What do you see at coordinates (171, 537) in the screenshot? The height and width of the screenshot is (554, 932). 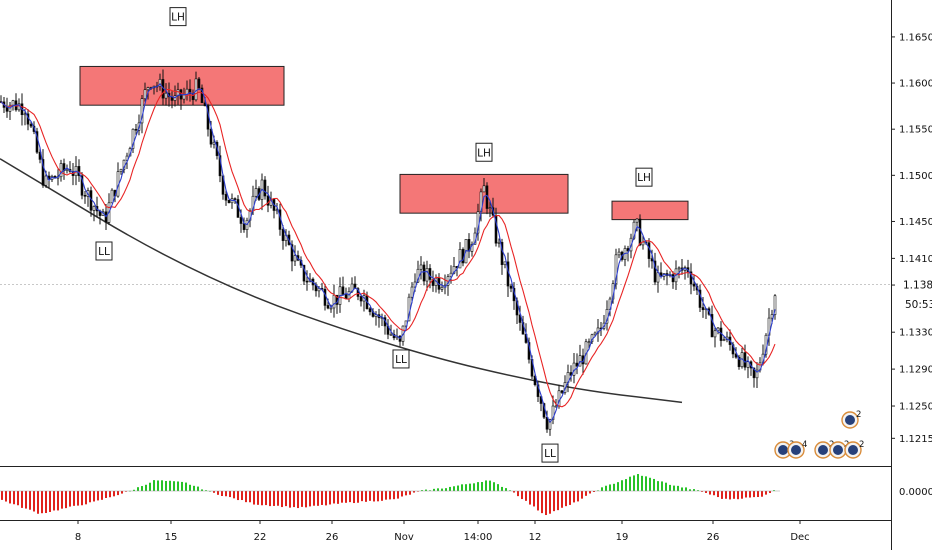 I see `x-tick-label: 15` at bounding box center [171, 537].